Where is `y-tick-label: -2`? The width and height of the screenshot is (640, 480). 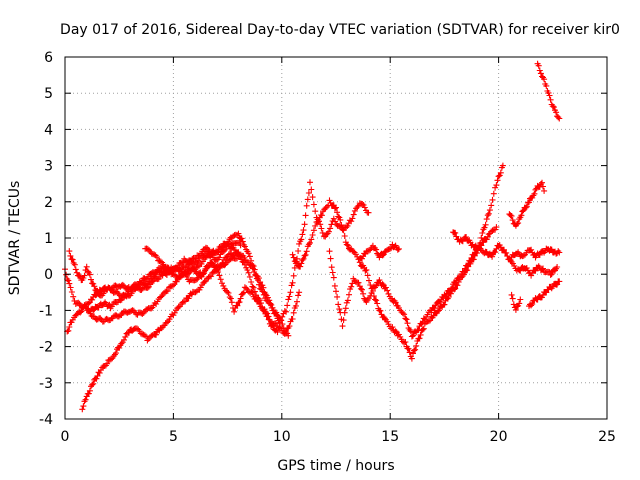
y-tick-label: -2 is located at coordinates (46, 348).